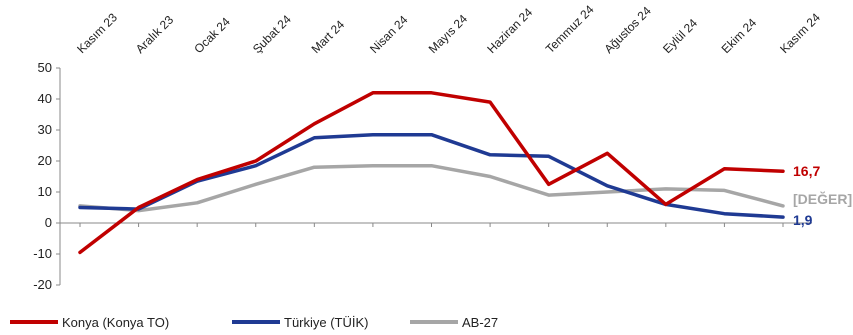  Describe the element at coordinates (326, 322) in the screenshot. I see `legend-label-1: Türkiye (TÜİK)` at that location.